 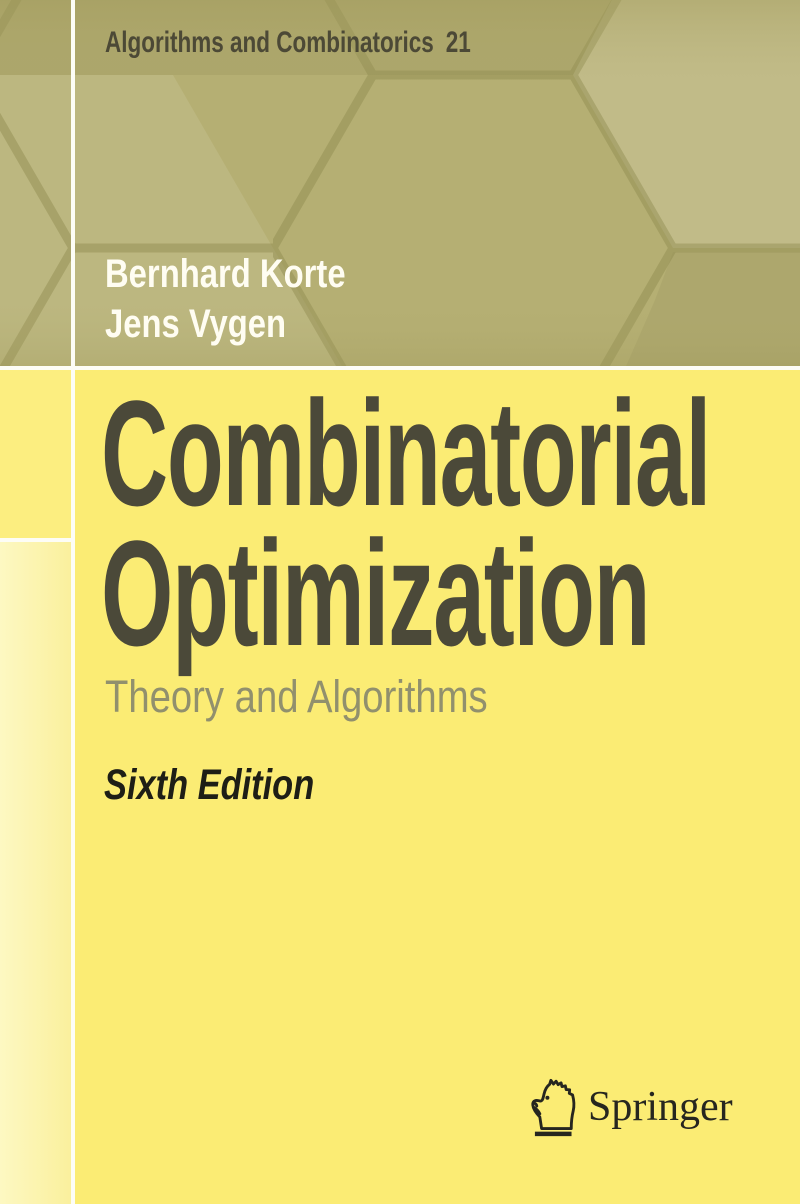 I want to click on edition-label: Sixth Edition, so click(x=209, y=785).